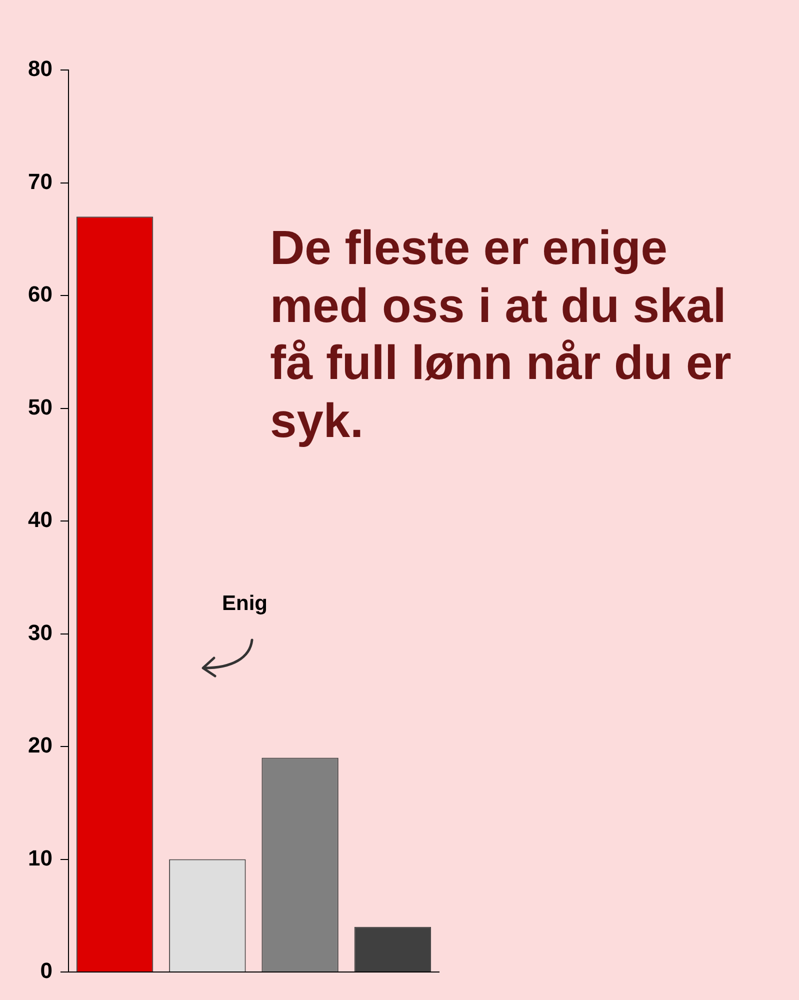 This screenshot has width=799, height=1000. Describe the element at coordinates (40, 69) in the screenshot. I see `y-tick-label: 80` at that location.